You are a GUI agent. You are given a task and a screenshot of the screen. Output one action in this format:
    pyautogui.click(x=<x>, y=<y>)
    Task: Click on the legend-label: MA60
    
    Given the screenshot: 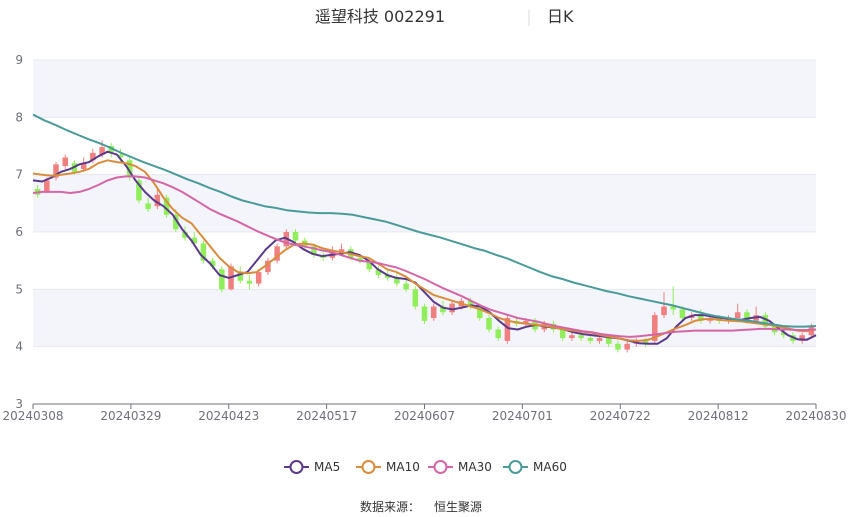 What is the action you would take?
    pyautogui.click(x=550, y=467)
    